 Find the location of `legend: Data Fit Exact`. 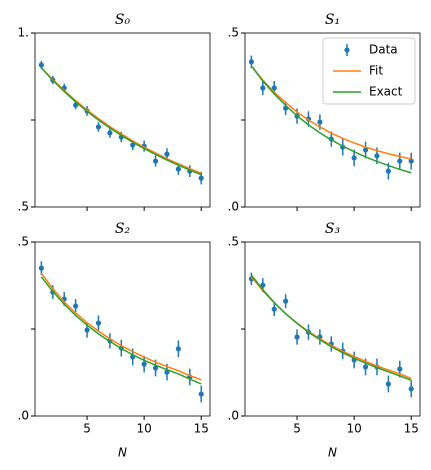

legend: Data Fit Exact is located at coordinates (369, 71).